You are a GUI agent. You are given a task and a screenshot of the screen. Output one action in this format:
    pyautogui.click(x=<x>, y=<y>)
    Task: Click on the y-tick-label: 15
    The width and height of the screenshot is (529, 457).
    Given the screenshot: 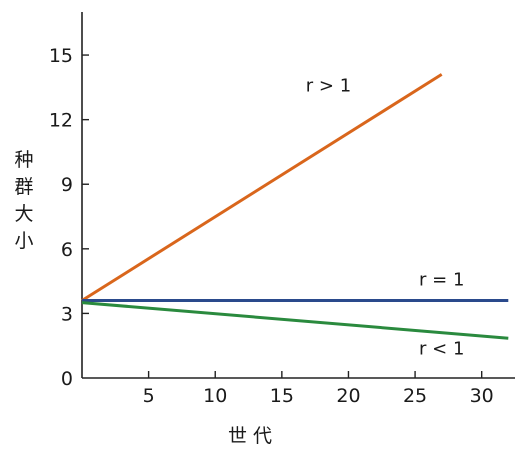 What is the action you would take?
    pyautogui.click(x=61, y=56)
    